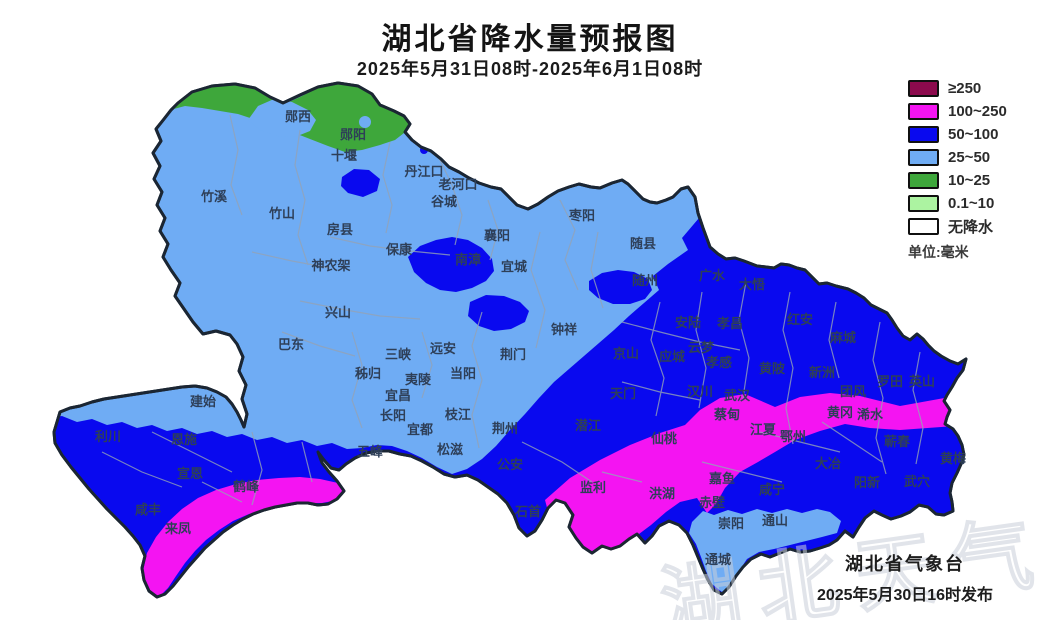 This screenshot has width=1060, height=620. I want to click on city-label: 洪湖, so click(662, 493).